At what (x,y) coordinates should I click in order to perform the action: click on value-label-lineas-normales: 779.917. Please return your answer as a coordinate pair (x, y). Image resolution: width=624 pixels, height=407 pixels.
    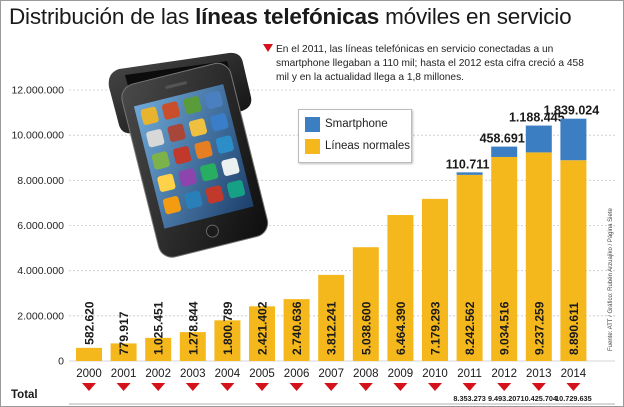
    Looking at the image, I should click on (124, 333).